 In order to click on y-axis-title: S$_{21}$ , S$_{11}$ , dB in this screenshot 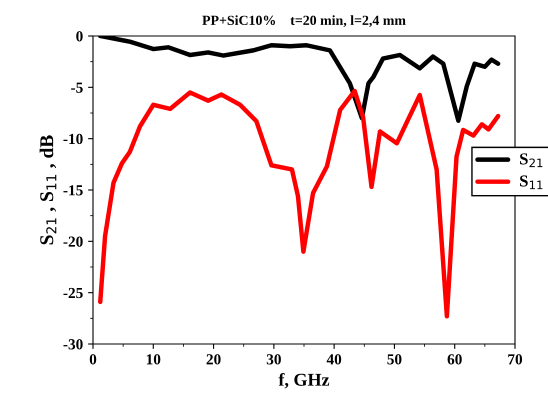, I will do `click(48, 189)`.